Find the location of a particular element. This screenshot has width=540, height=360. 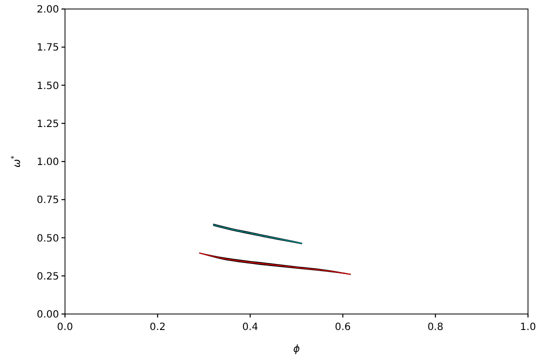

x-tick-label: 0.6 is located at coordinates (342, 327).